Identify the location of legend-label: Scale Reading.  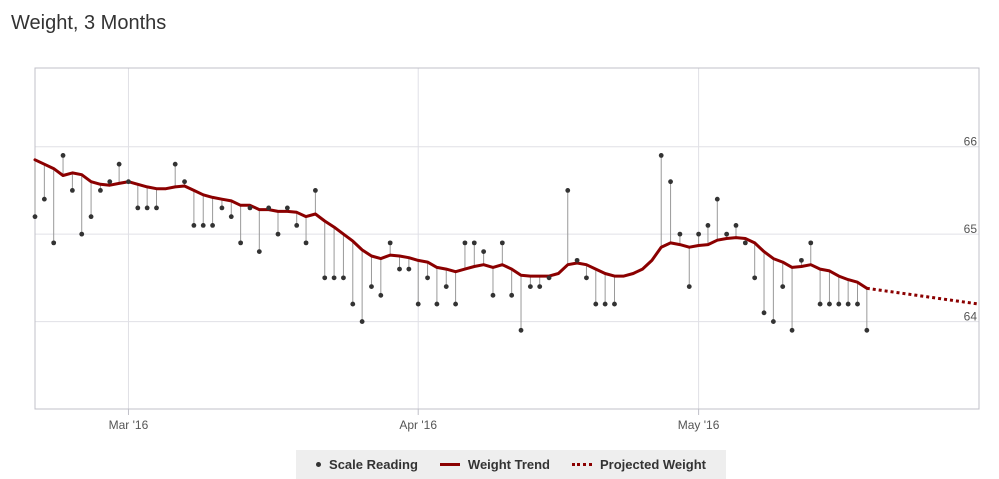
(373, 464).